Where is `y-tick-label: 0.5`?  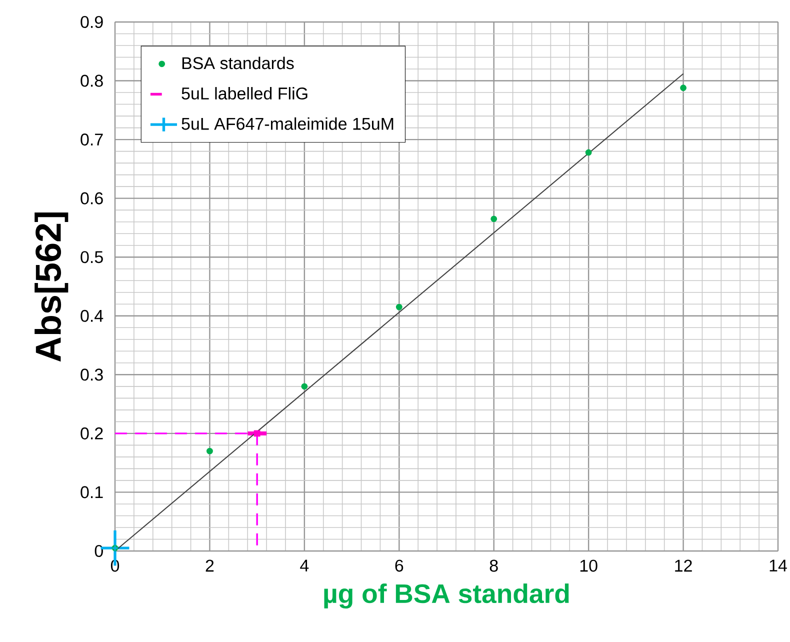
y-tick-label: 0.5 is located at coordinates (91, 257).